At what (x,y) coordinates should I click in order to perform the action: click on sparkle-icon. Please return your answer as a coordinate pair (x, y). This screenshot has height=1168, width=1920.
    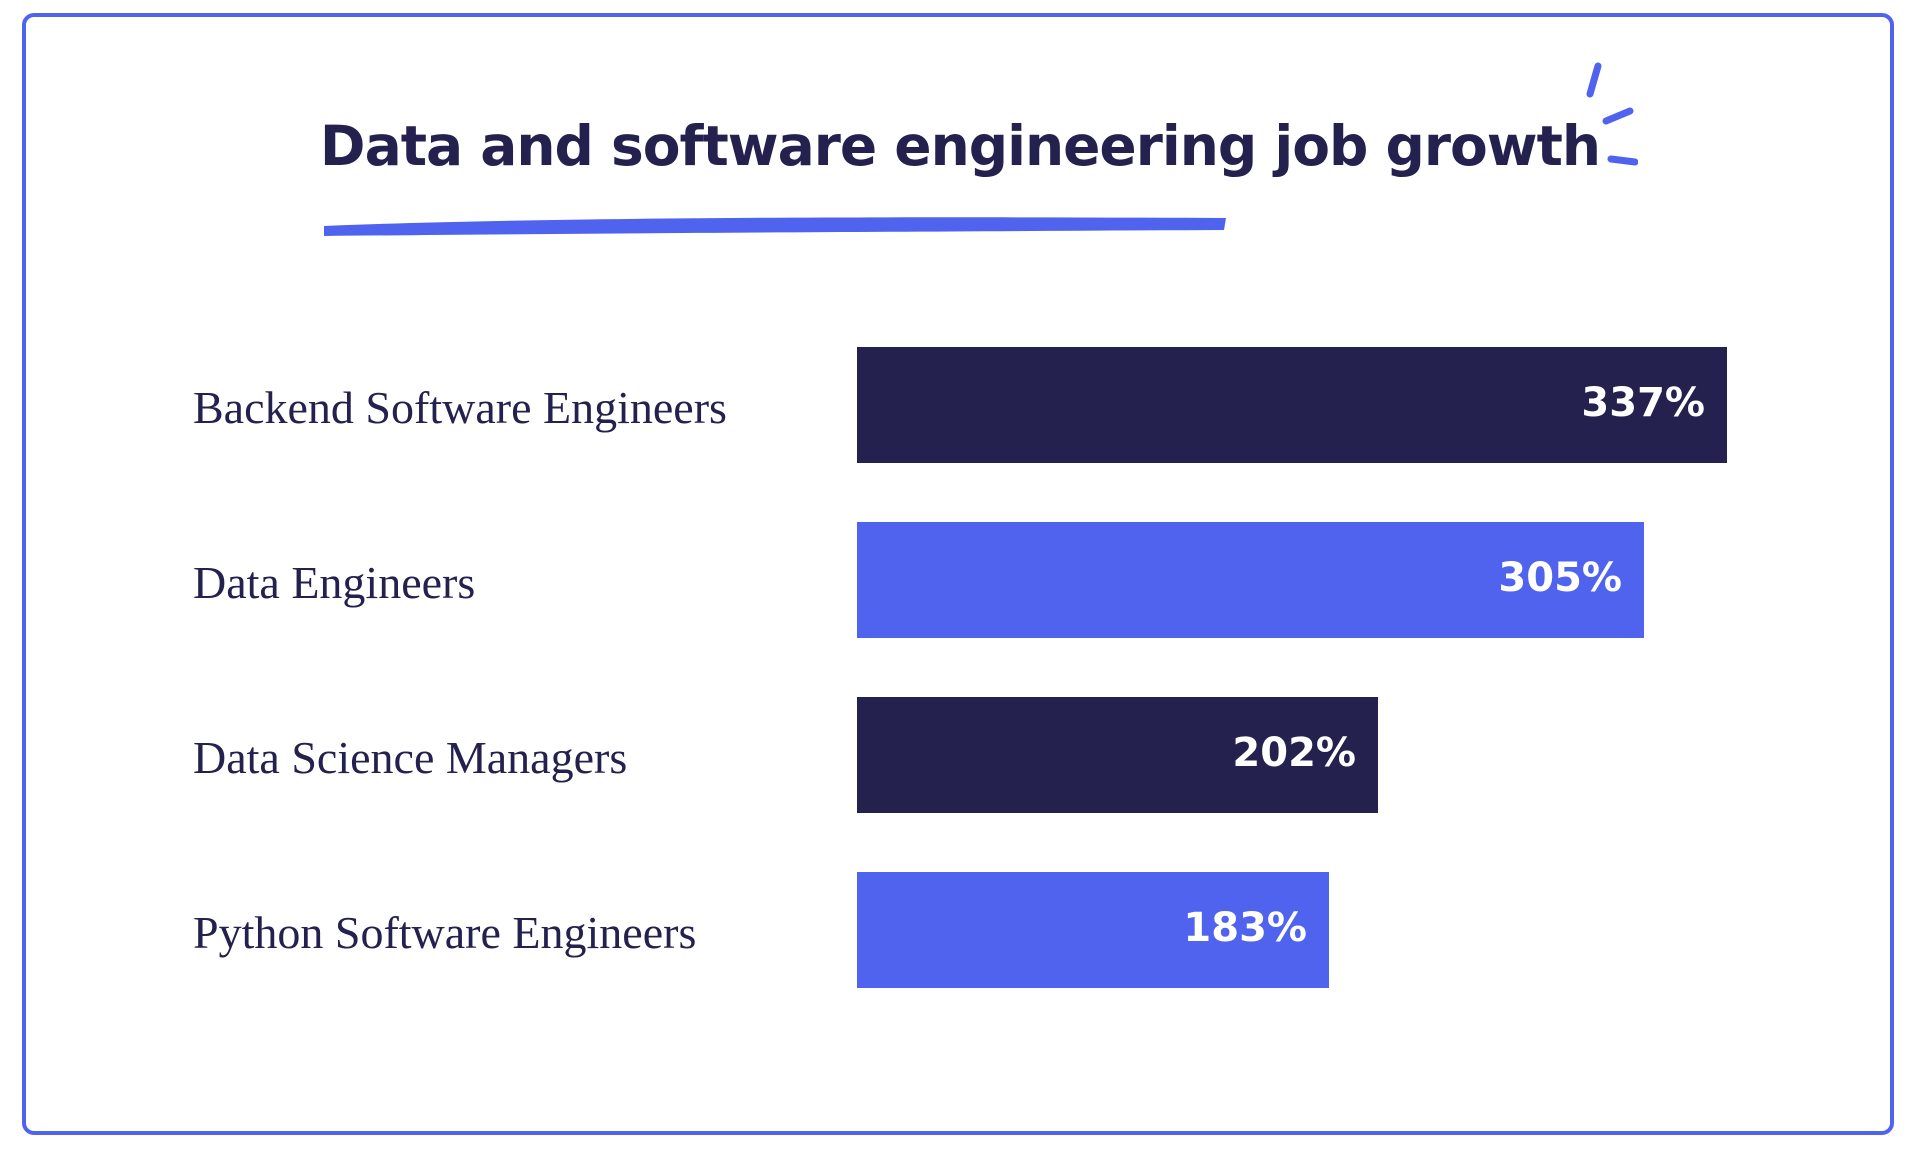
    Looking at the image, I should click on (1612, 114).